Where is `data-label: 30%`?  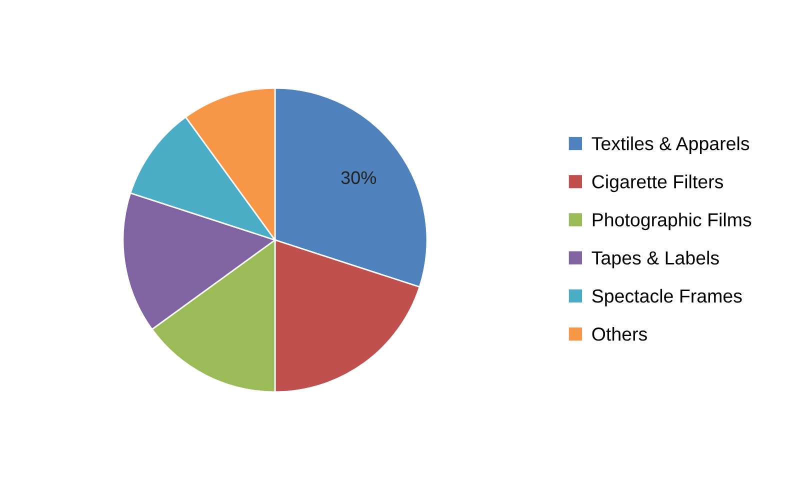 data-label: 30% is located at coordinates (358, 177).